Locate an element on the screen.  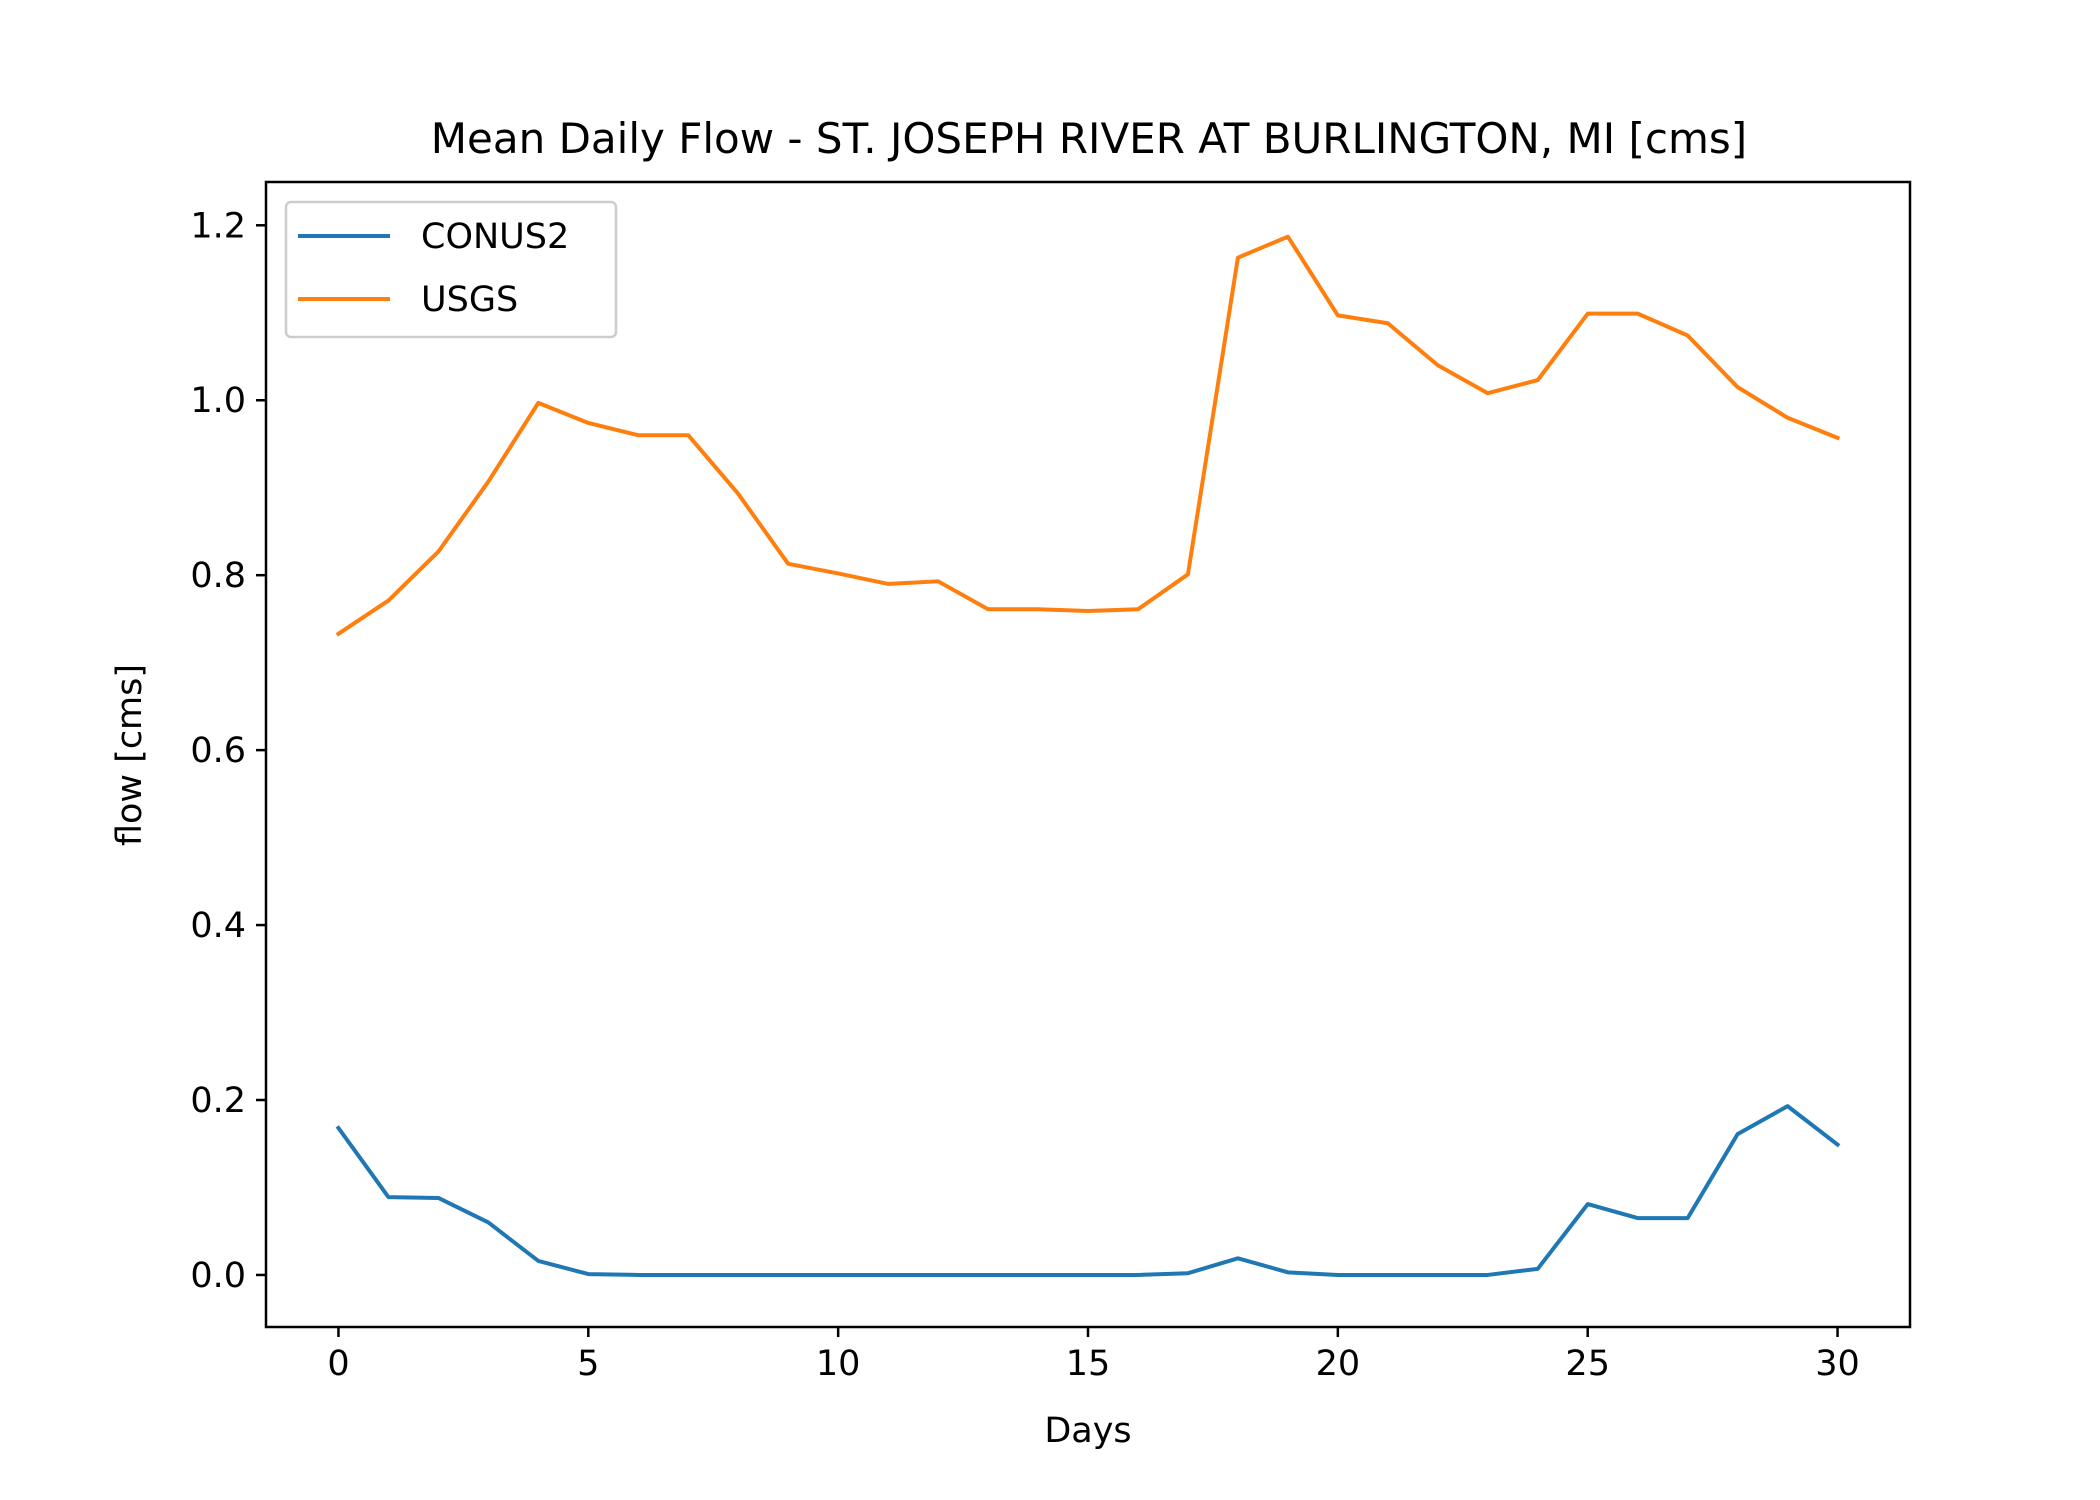
legend-label-conus2: CONUS2 is located at coordinates (495, 237).